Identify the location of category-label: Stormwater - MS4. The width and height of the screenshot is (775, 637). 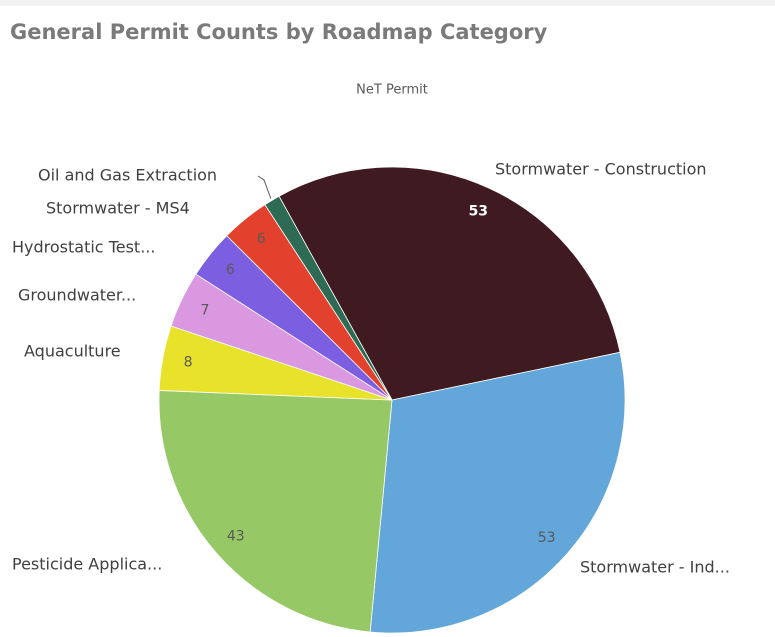
(118, 208).